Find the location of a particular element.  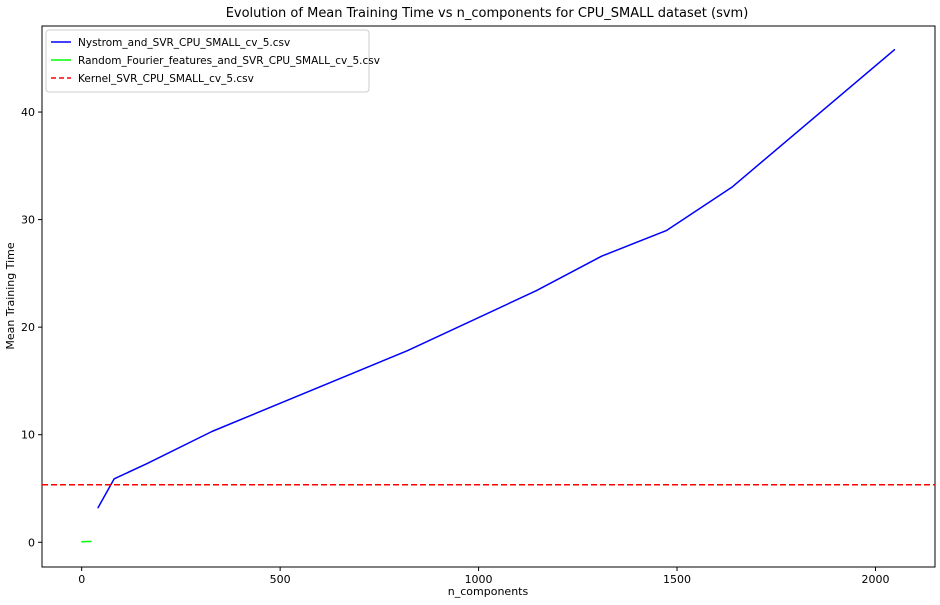

x-tick-label: 1500 is located at coordinates (677, 579).